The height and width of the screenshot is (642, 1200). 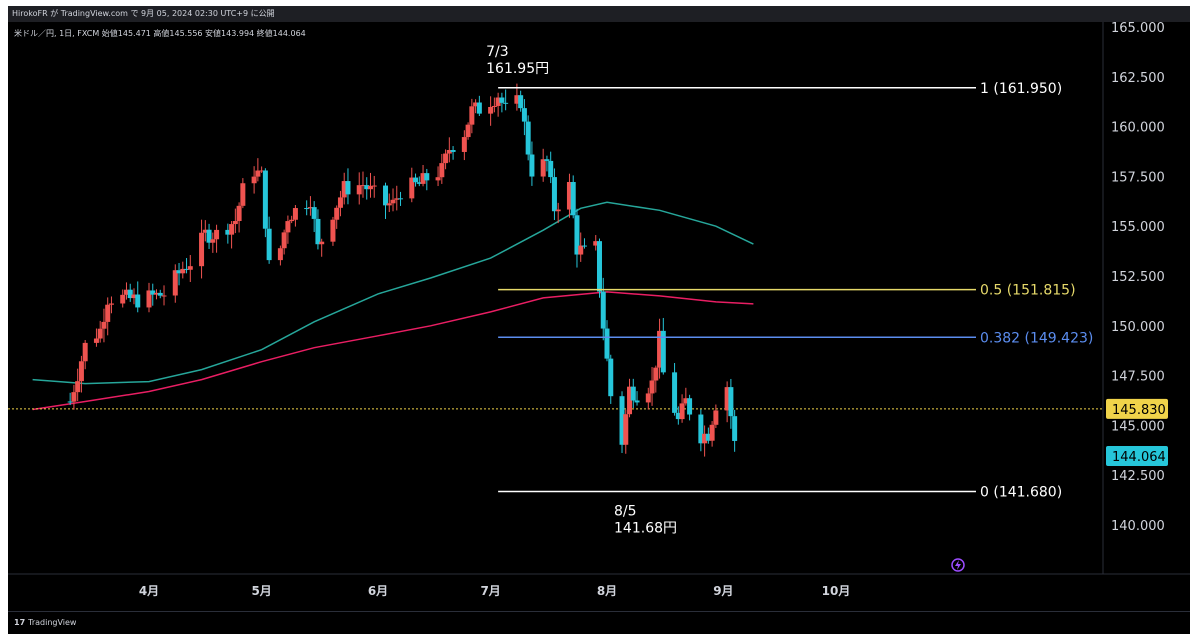 I want to click on annotation-price: 161.95円, so click(x=517, y=69).